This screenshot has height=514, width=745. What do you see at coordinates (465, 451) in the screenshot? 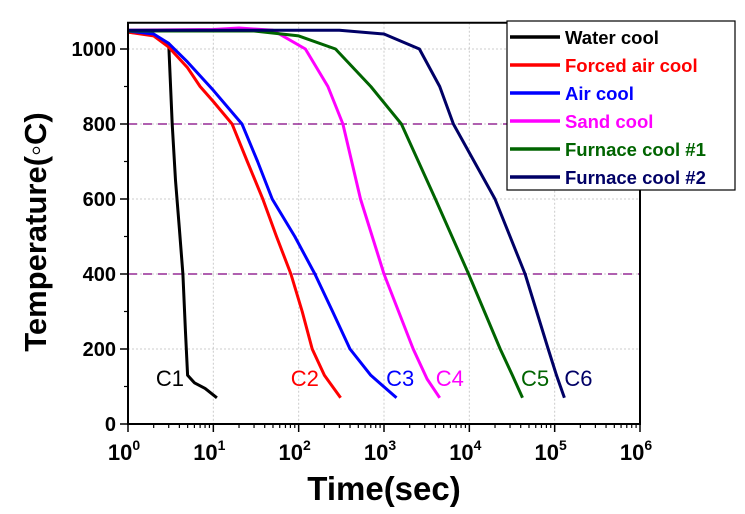
I see `x-tick-label: 10⁴` at bounding box center [465, 451].